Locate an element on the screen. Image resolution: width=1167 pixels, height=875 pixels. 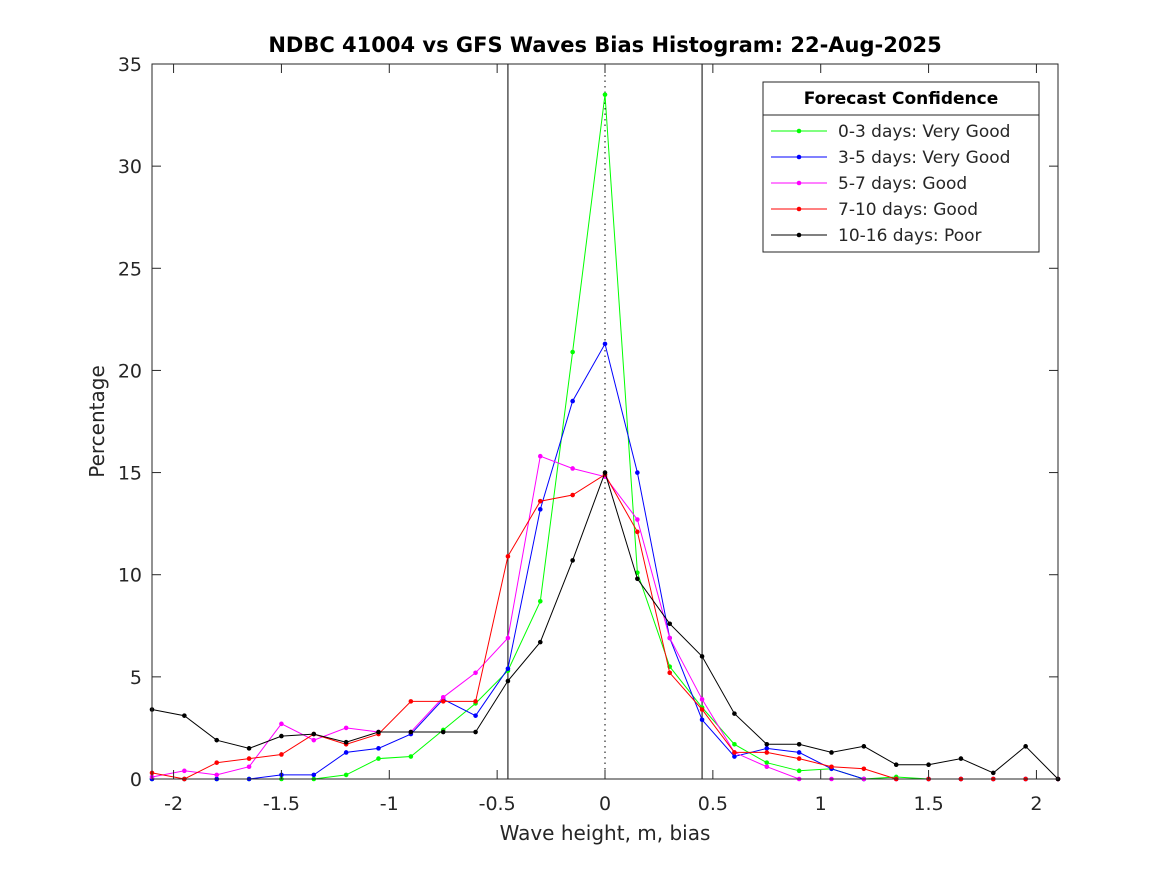
legend-item: 10-16 days: Poor is located at coordinates (876, 236).